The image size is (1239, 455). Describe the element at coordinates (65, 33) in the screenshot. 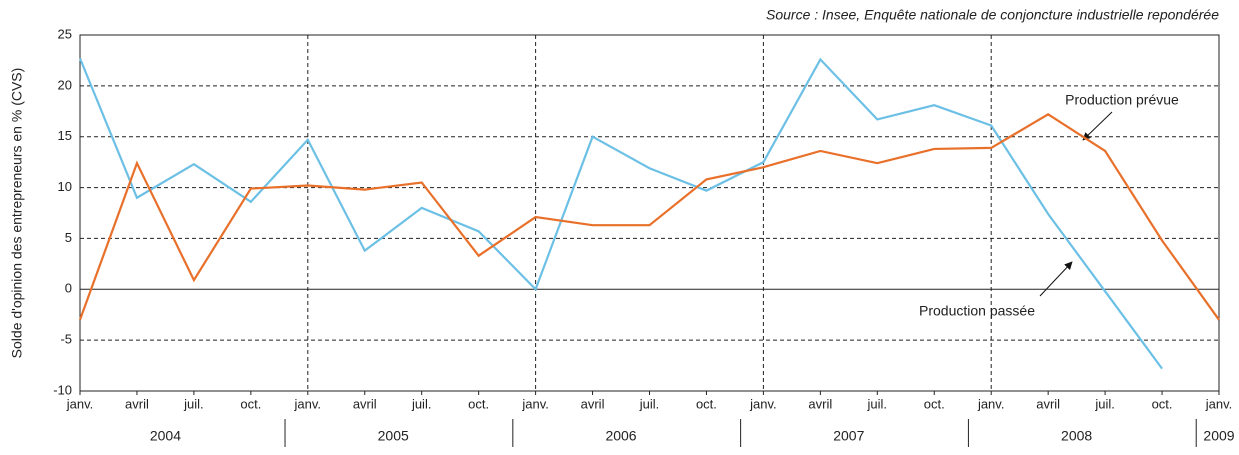

I see `y-tick-label: 25` at that location.